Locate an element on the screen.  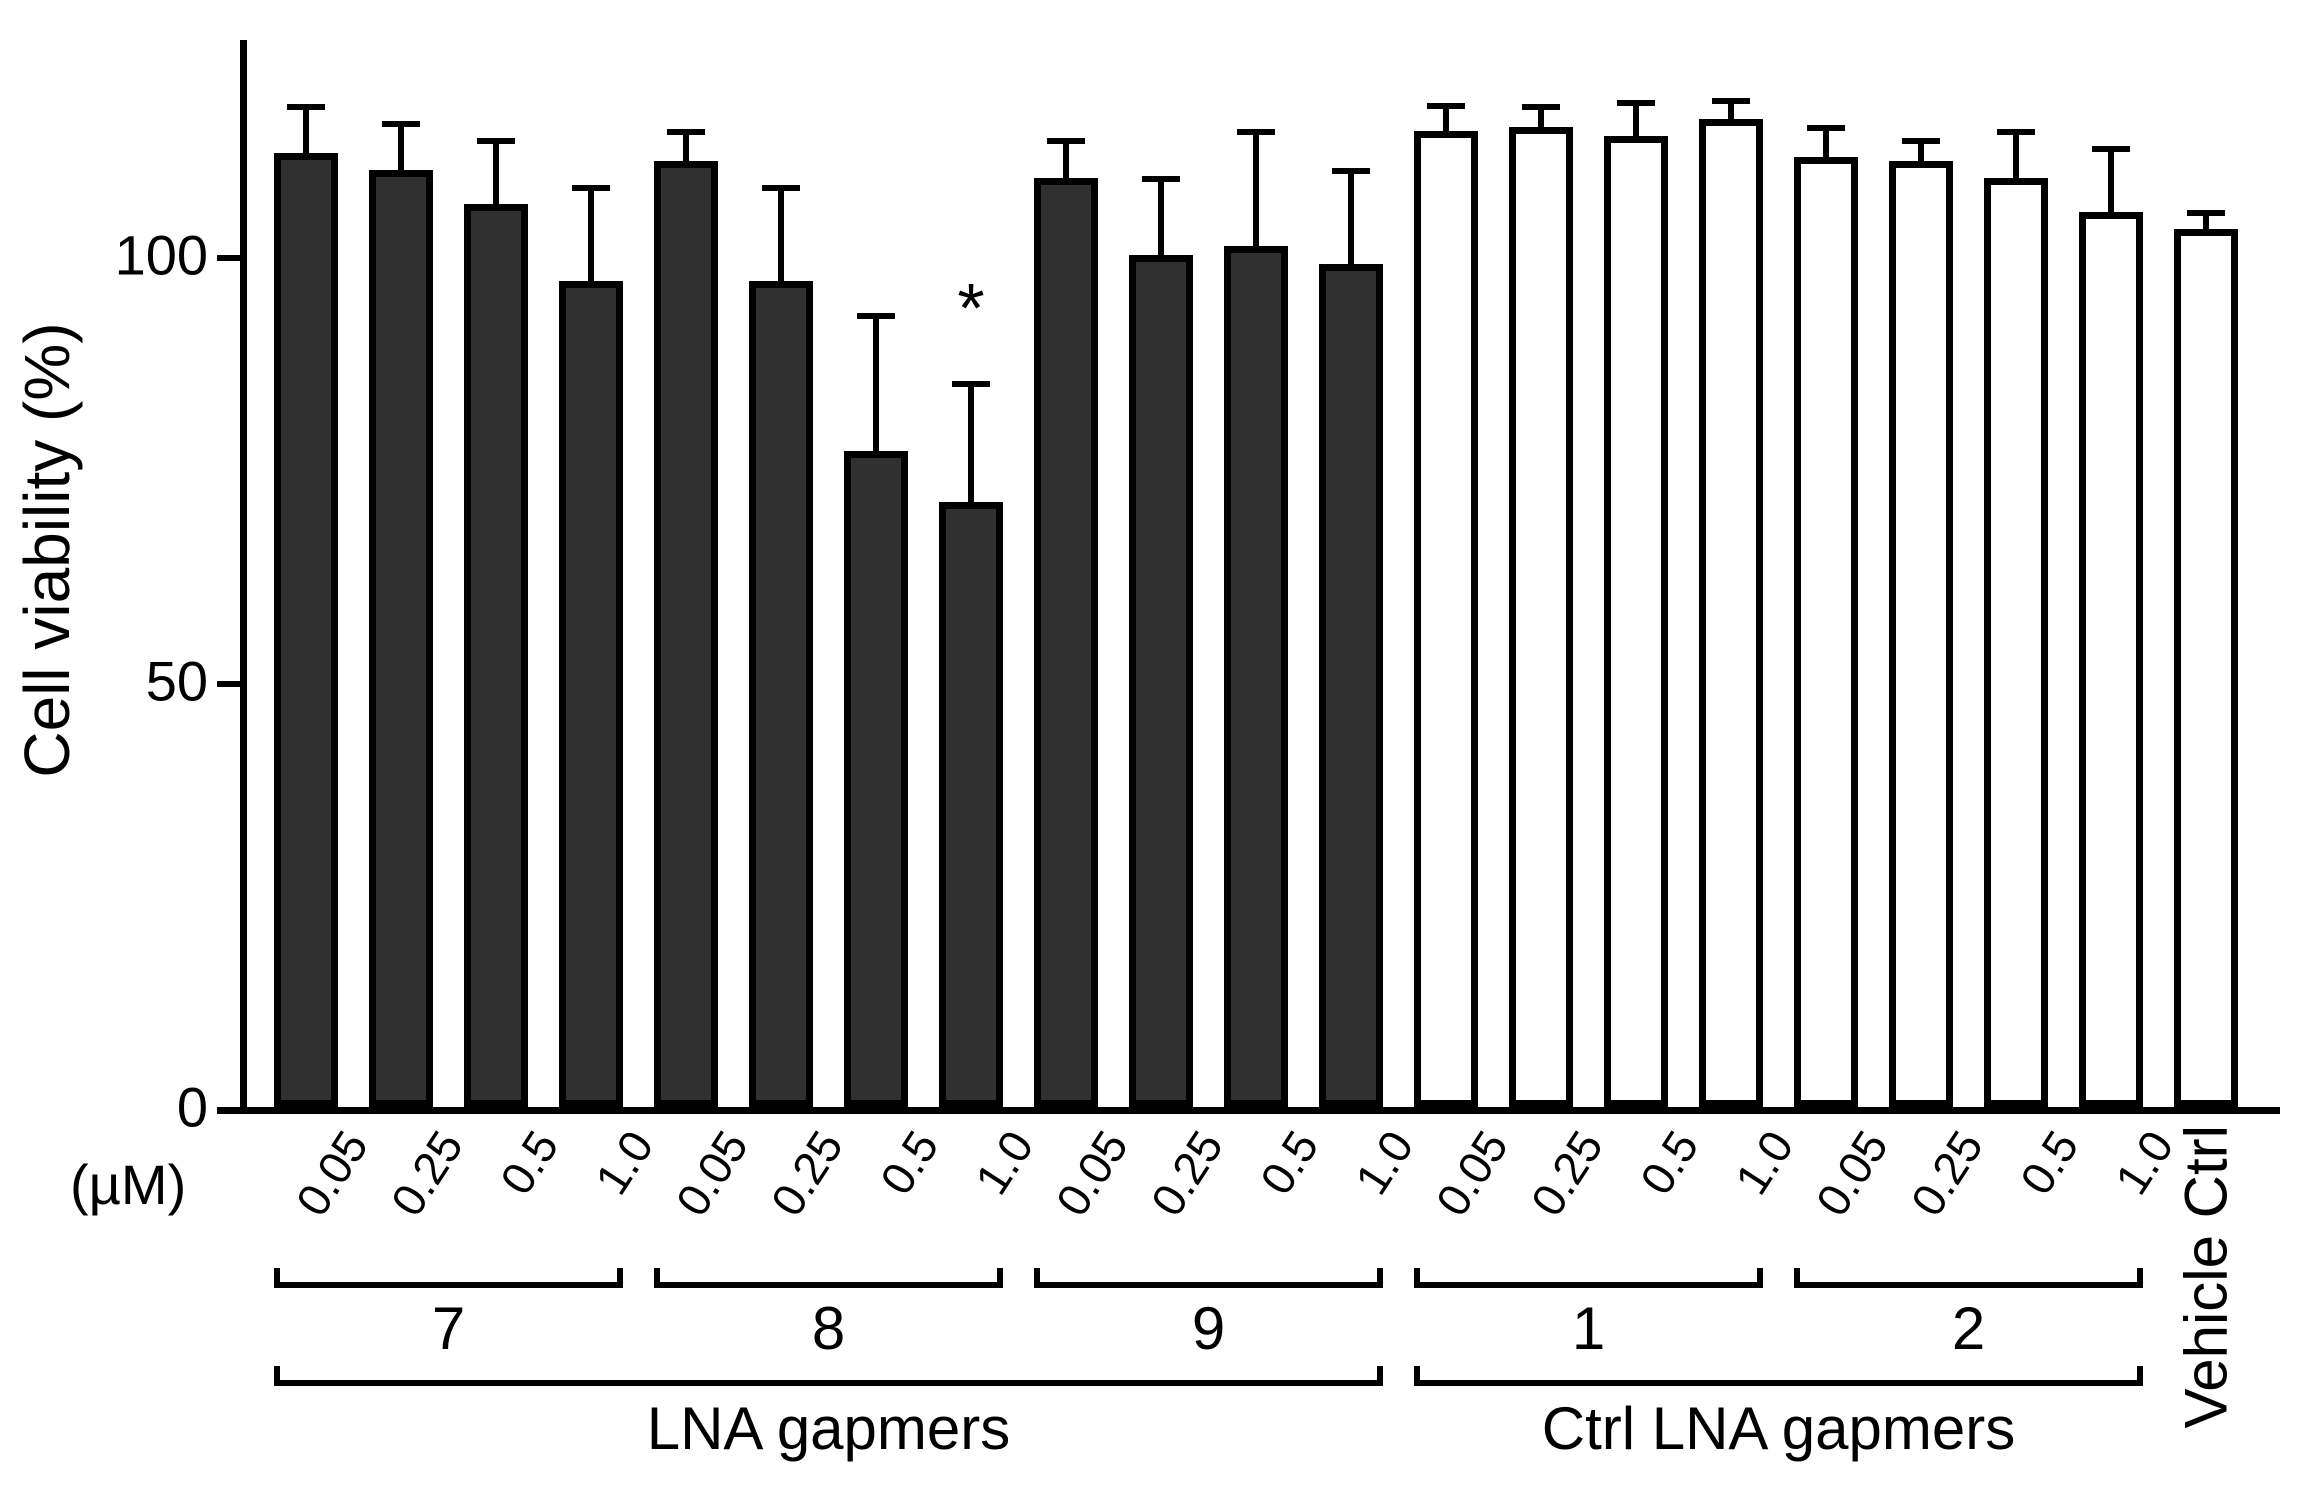
bar-cell: * 1.0 is located at coordinates (991, 622).